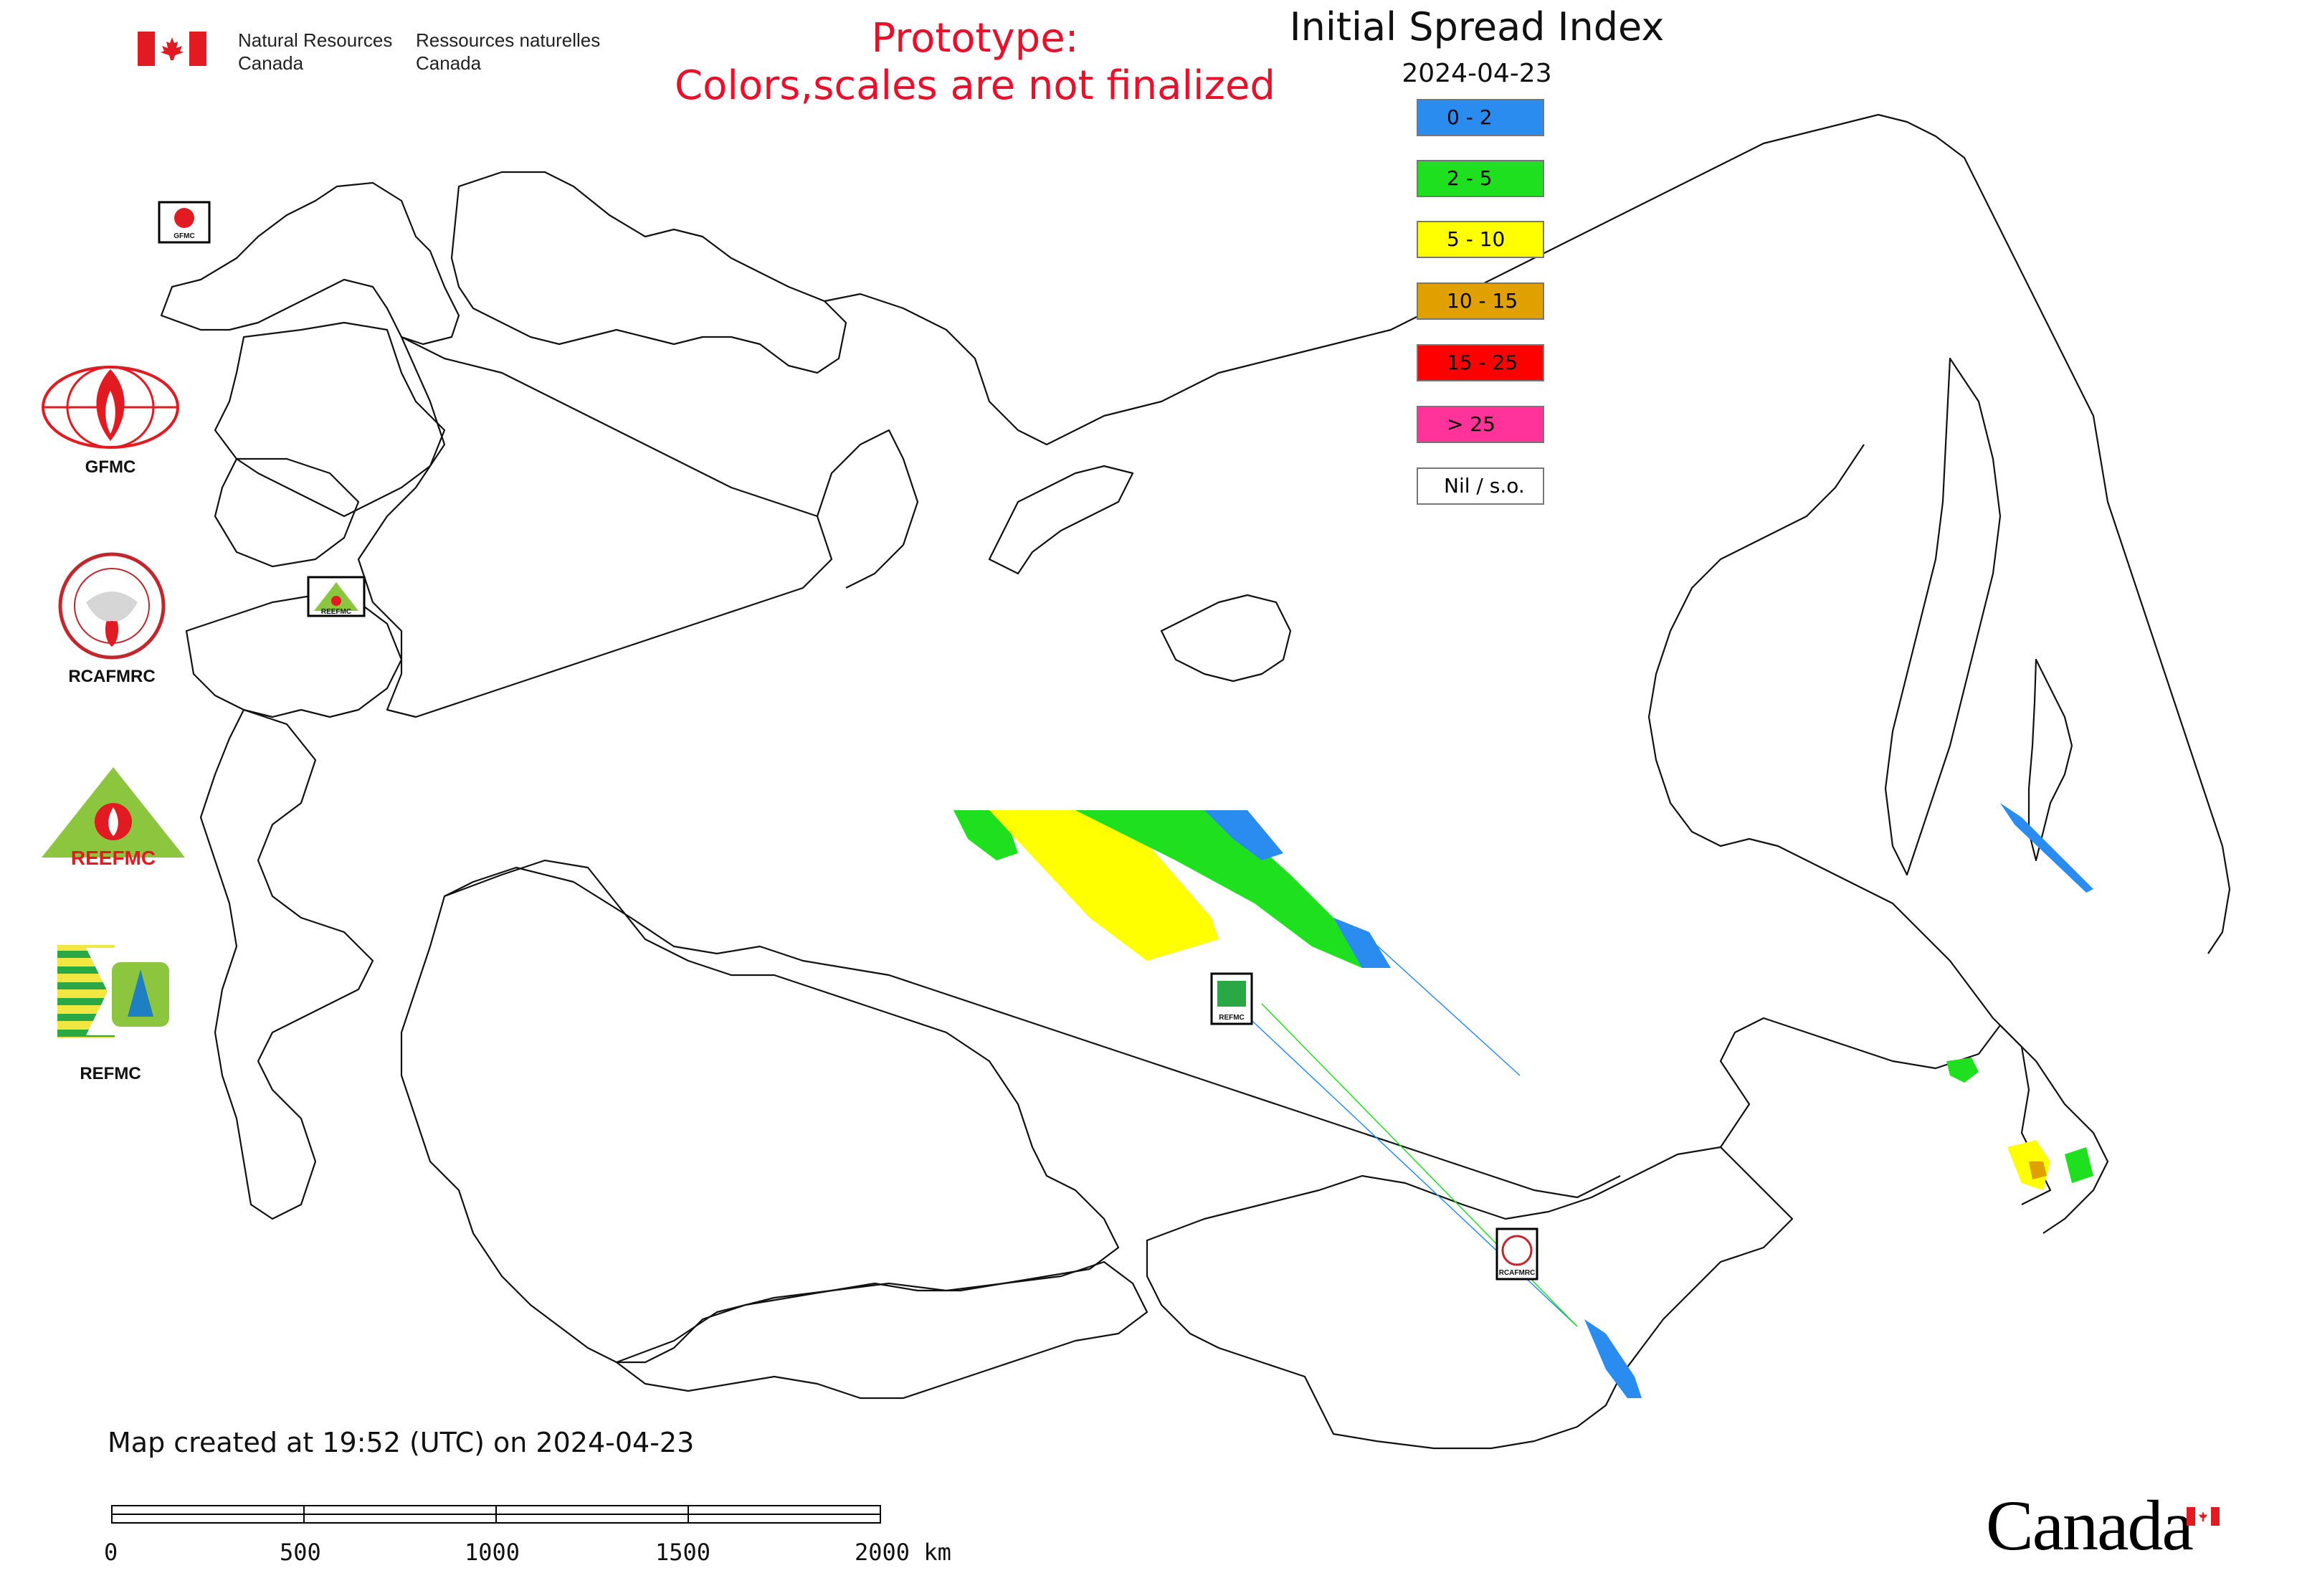  Describe the element at coordinates (2050, 760) in the screenshot. I see `sakhalin-outline` at that location.